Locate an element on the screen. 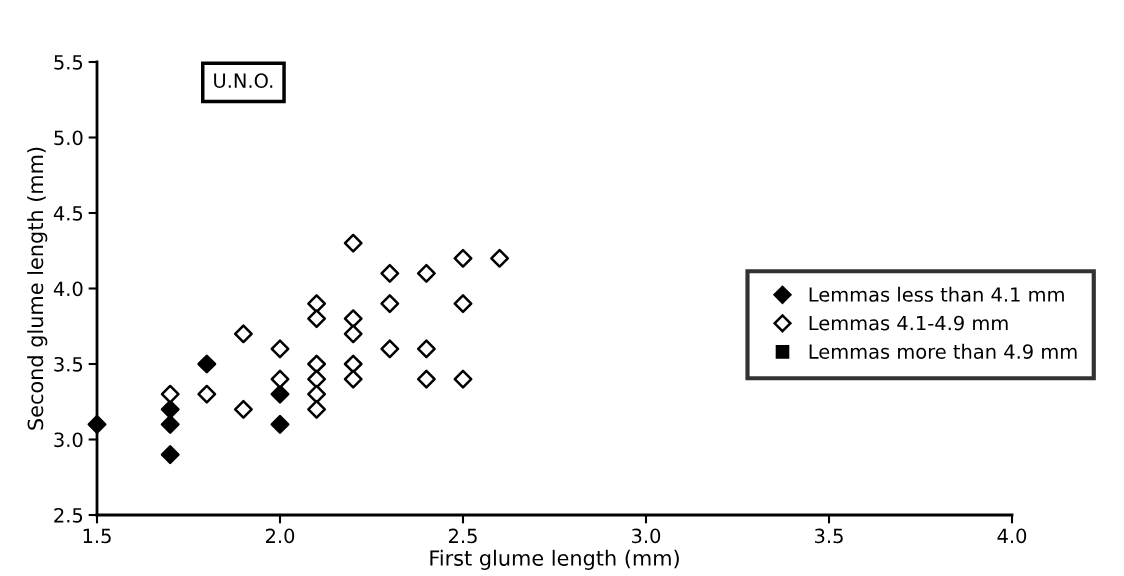  x-tick-label: 2.0 is located at coordinates (280, 536).